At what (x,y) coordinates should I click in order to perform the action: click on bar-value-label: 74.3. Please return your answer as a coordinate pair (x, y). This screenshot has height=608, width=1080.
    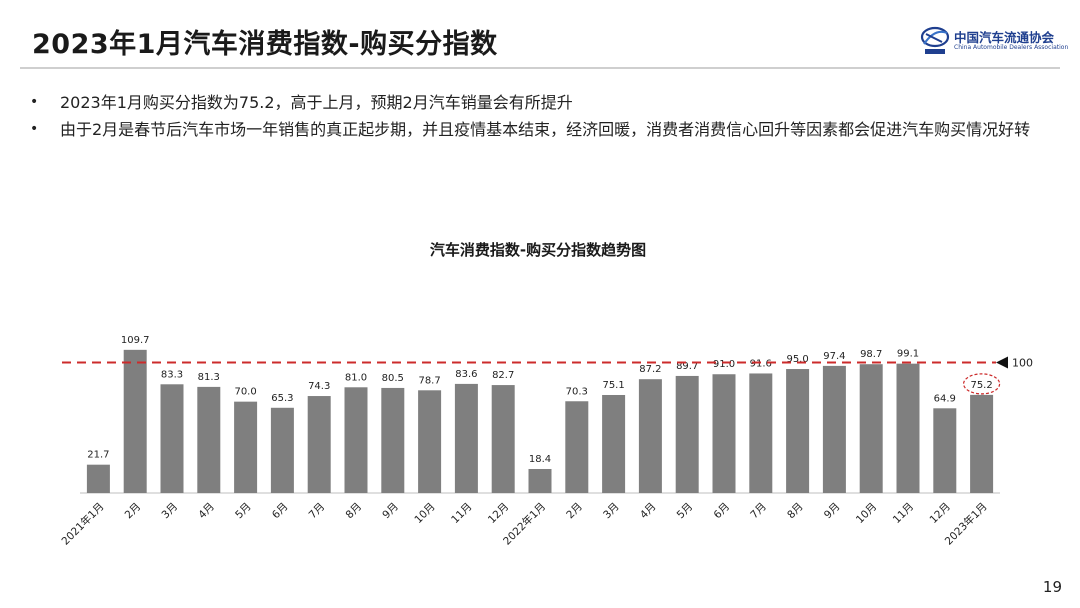
    Looking at the image, I should click on (319, 386).